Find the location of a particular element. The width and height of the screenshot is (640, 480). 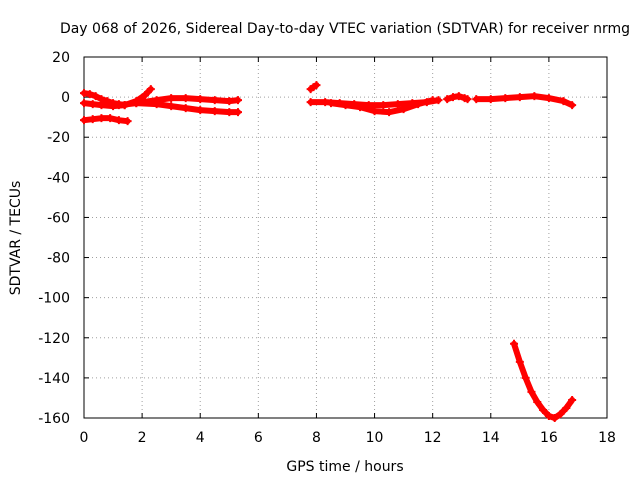

x-tick-label: 0 is located at coordinates (84, 438).